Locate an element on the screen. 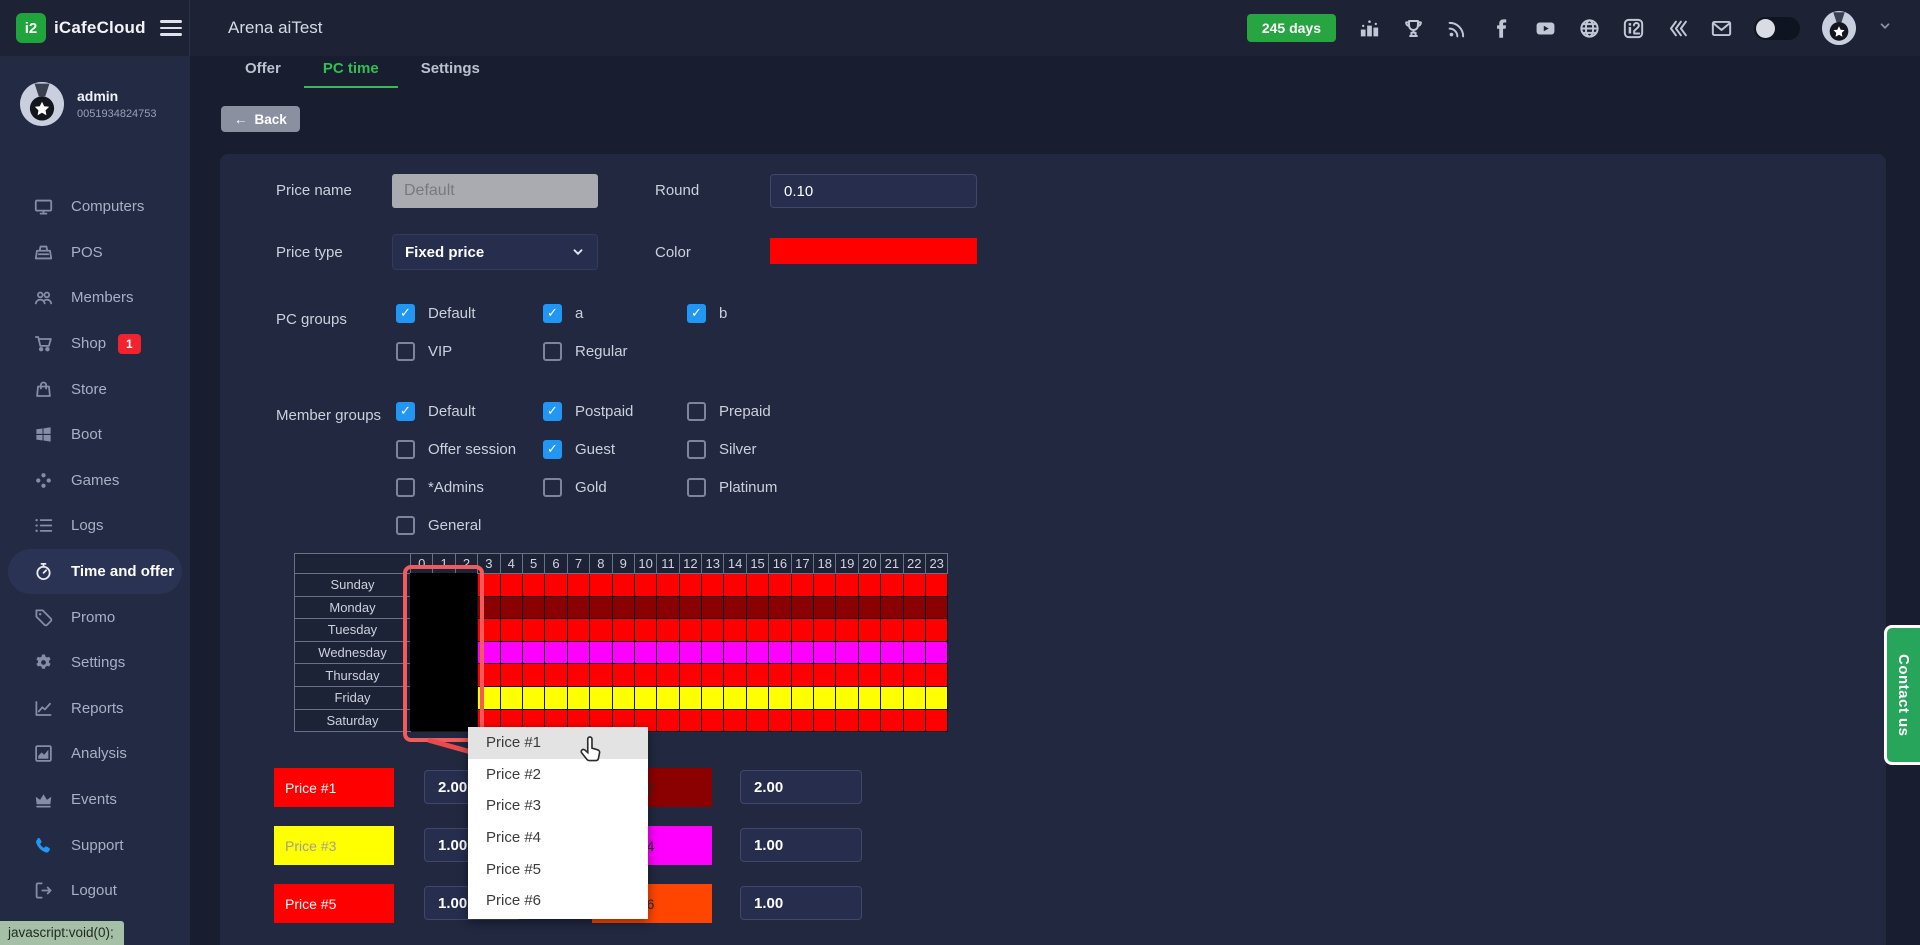  sidebar-item-computers: Computers is located at coordinates (95, 207).